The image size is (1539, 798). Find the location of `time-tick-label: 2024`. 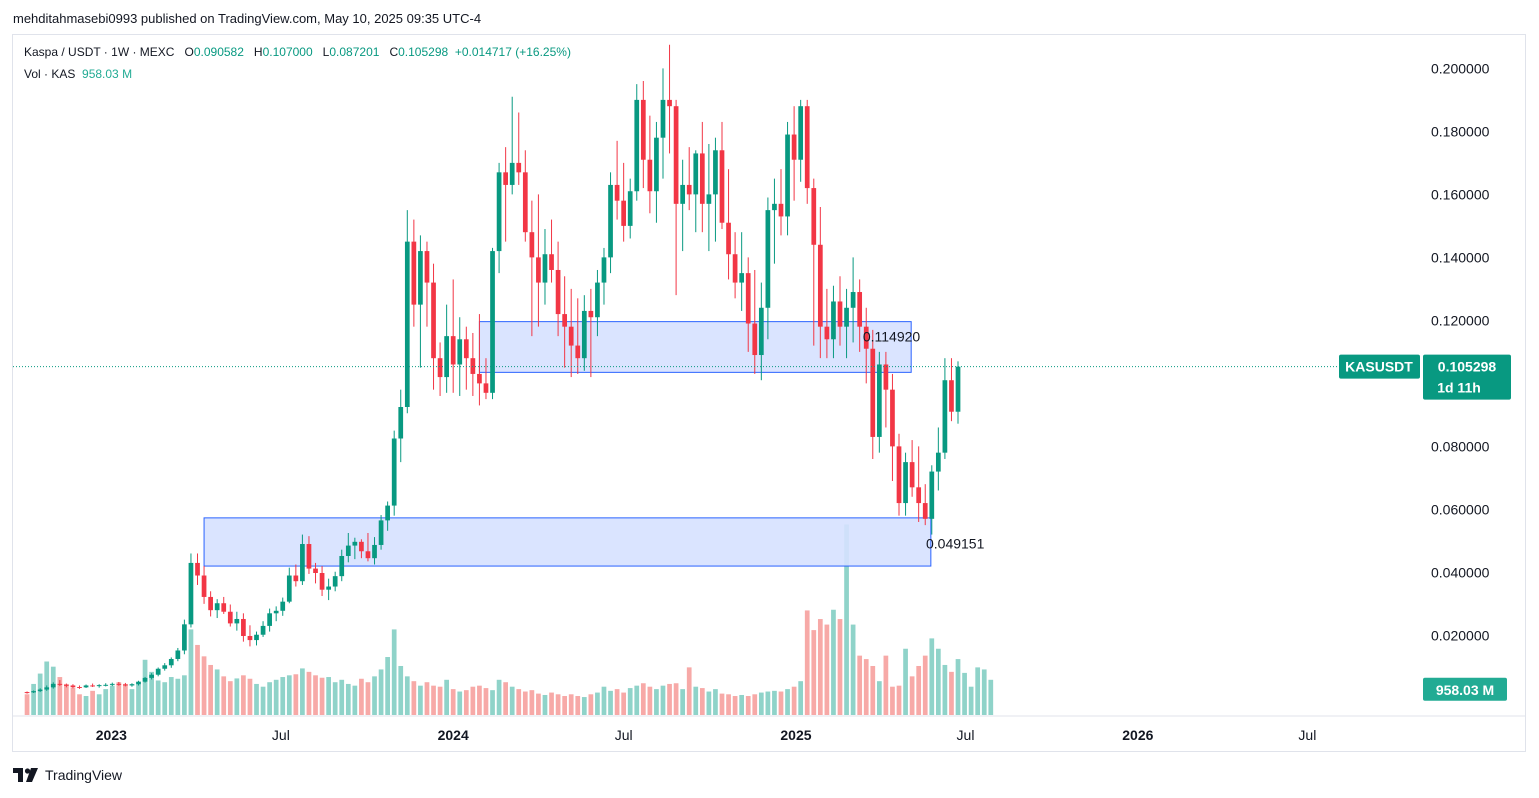

time-tick-label: 2024 is located at coordinates (453, 735).